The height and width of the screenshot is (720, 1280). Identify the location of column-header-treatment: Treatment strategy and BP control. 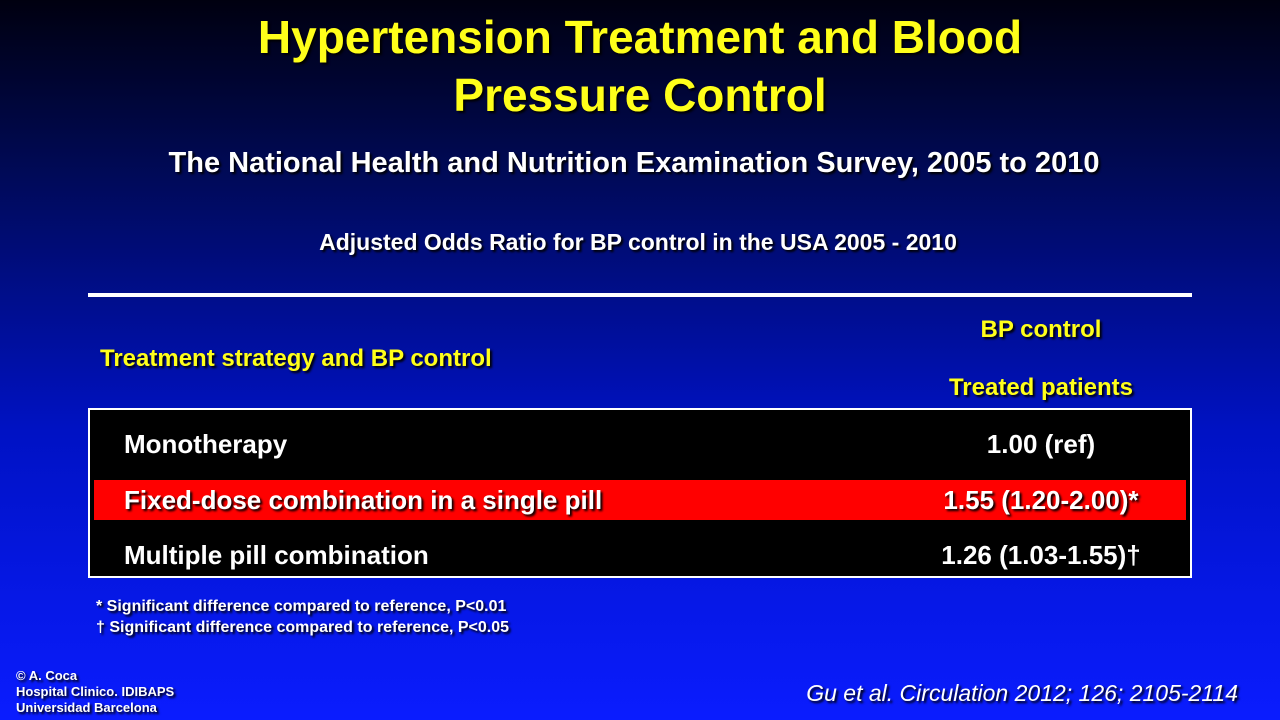
(296, 358).